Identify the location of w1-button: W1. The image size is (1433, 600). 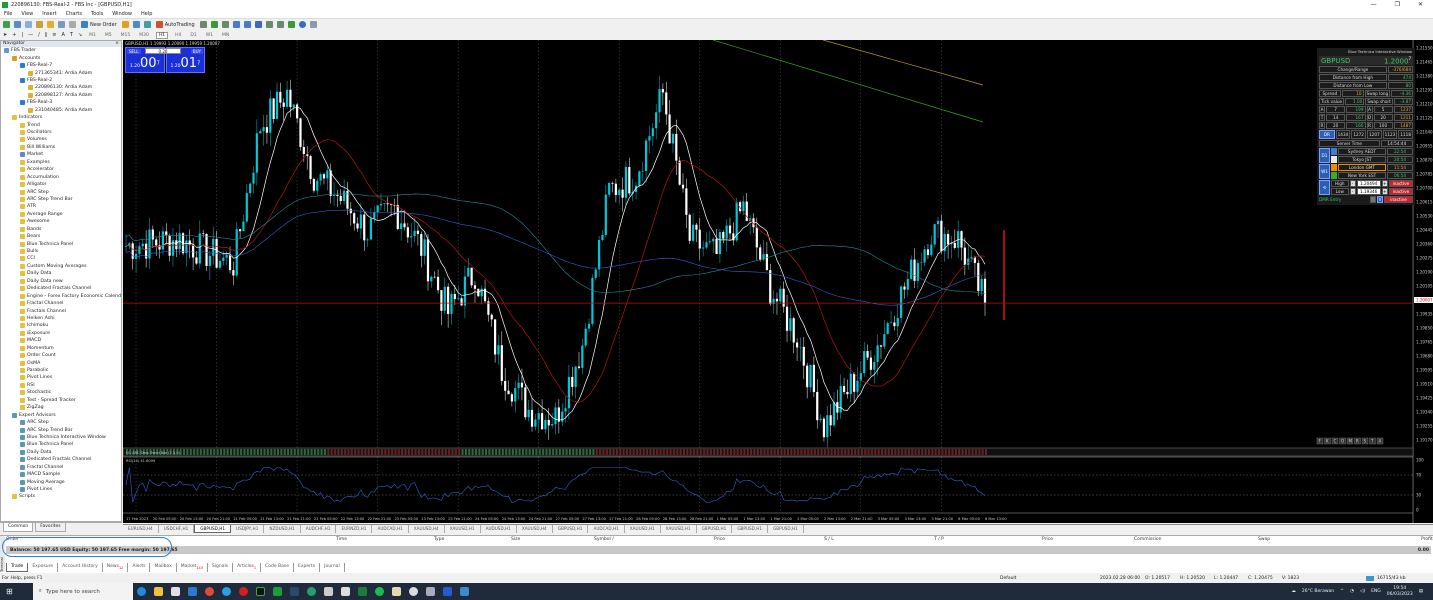
(1324, 171).